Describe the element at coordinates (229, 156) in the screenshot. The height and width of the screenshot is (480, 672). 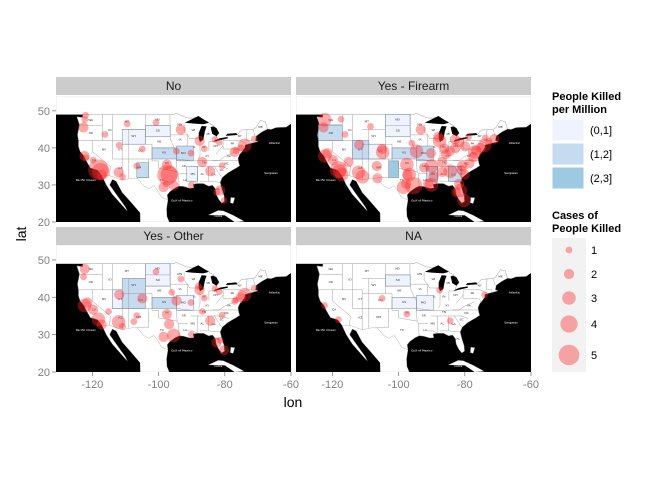
I see `map-place-label: VA` at that location.